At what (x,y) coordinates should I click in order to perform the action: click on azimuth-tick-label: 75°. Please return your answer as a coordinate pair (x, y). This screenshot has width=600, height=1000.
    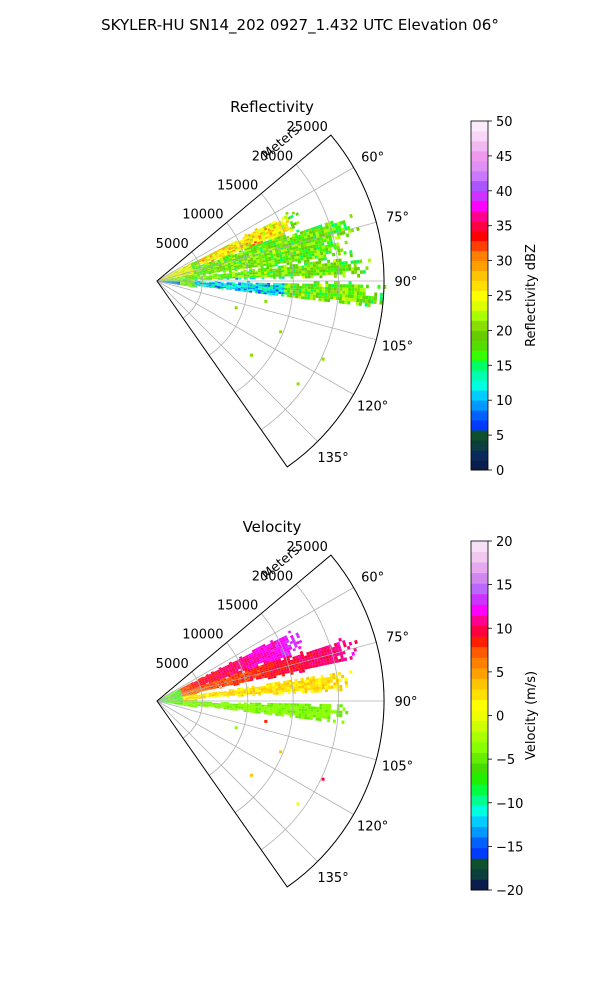
    Looking at the image, I should click on (397, 638).